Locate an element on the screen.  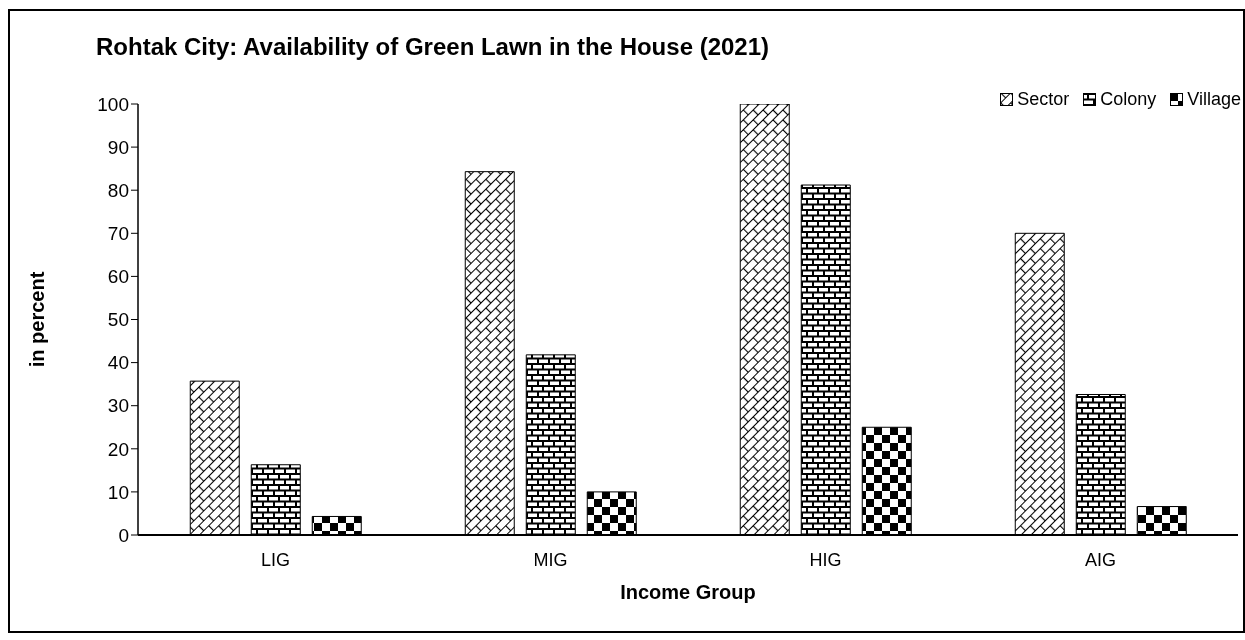
legend-label: Colony is located at coordinates (1128, 99).